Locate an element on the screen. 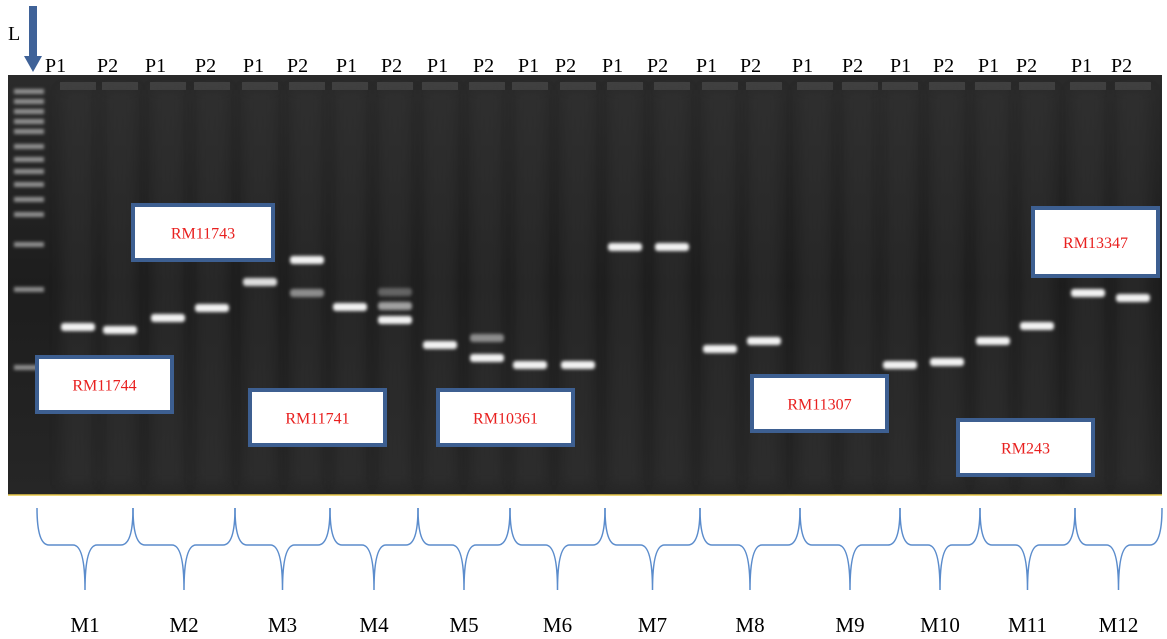 This screenshot has height=639, width=1167. primer-label: RM13347 is located at coordinates (1095, 243).